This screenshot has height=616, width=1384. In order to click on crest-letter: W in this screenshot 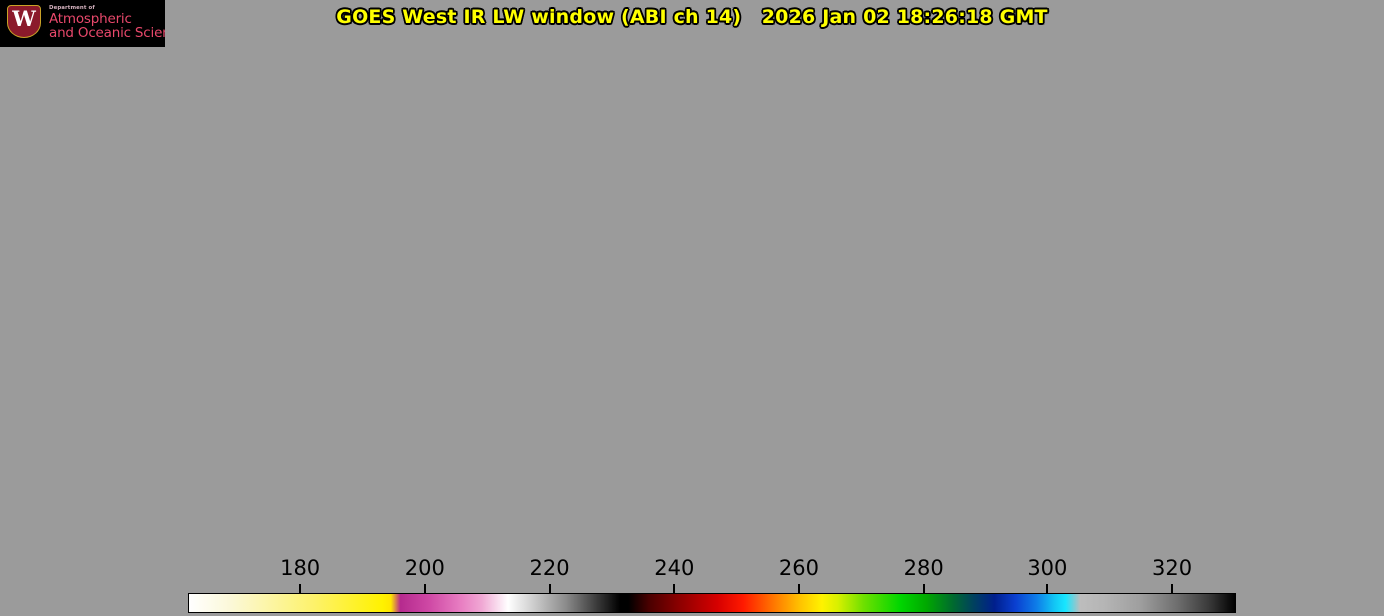, I will do `click(24, 18)`.